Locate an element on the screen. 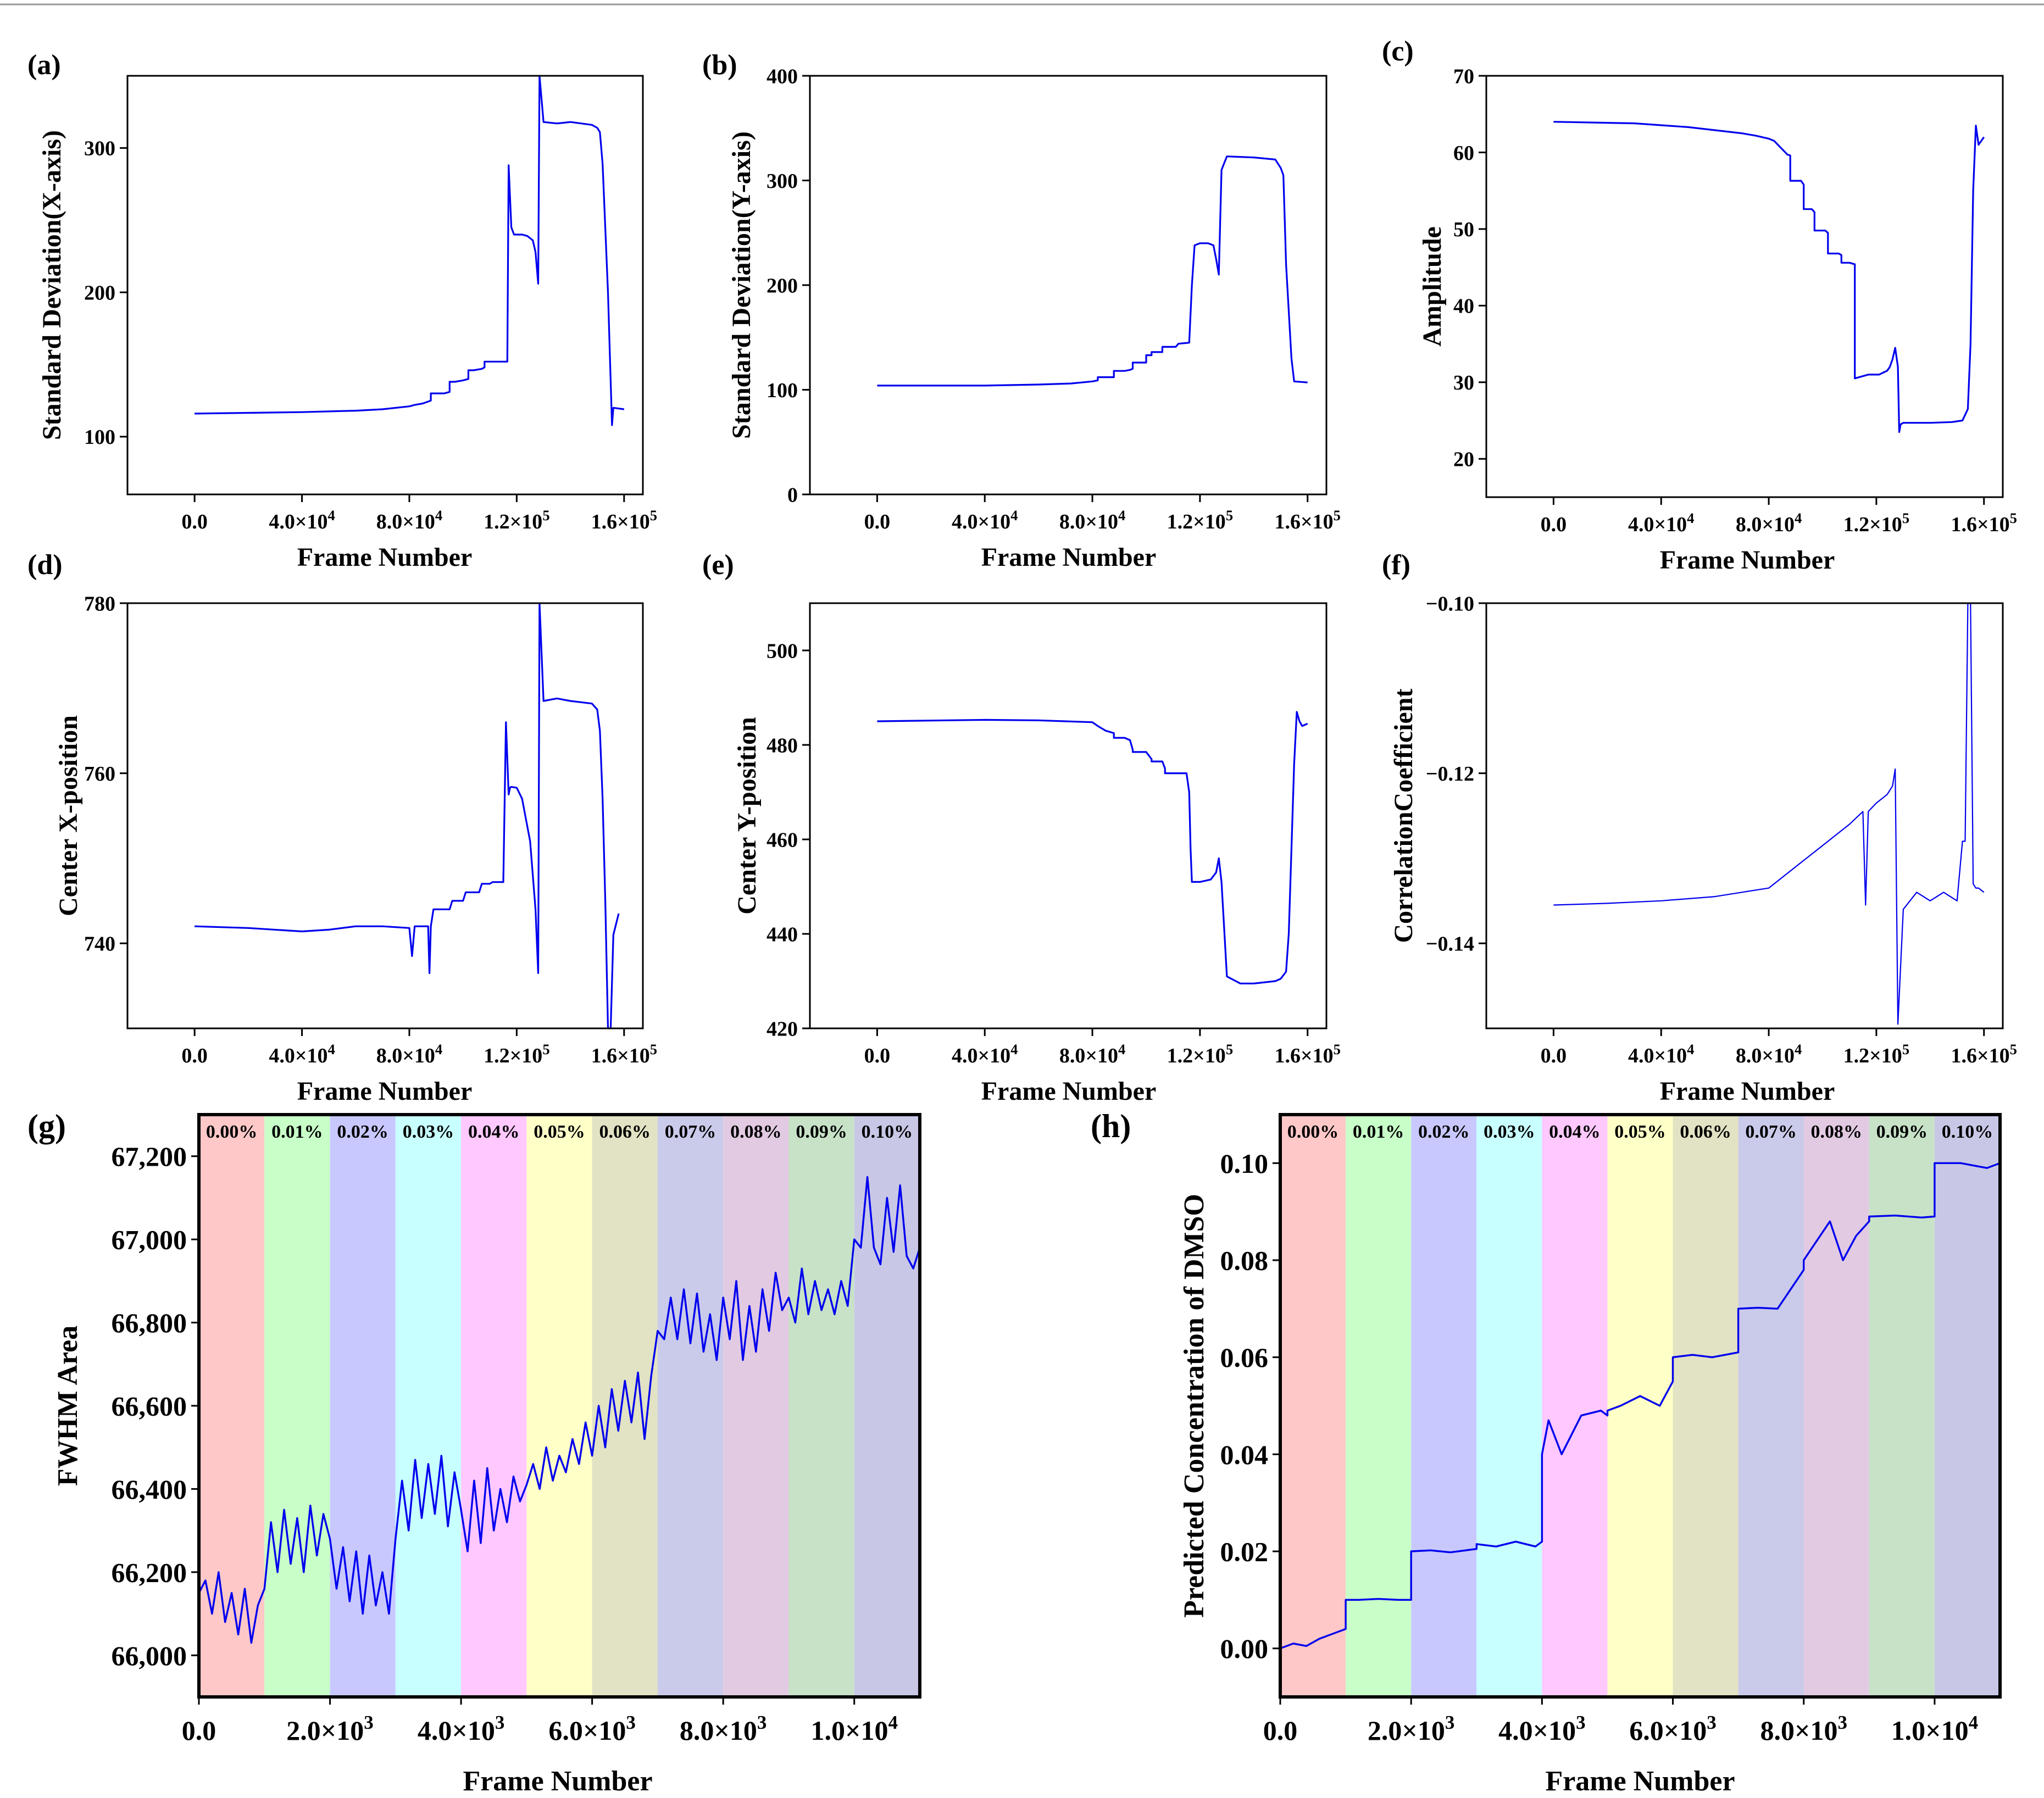 The width and height of the screenshot is (2044, 1798). series-line-h is located at coordinates (1640, 1406).